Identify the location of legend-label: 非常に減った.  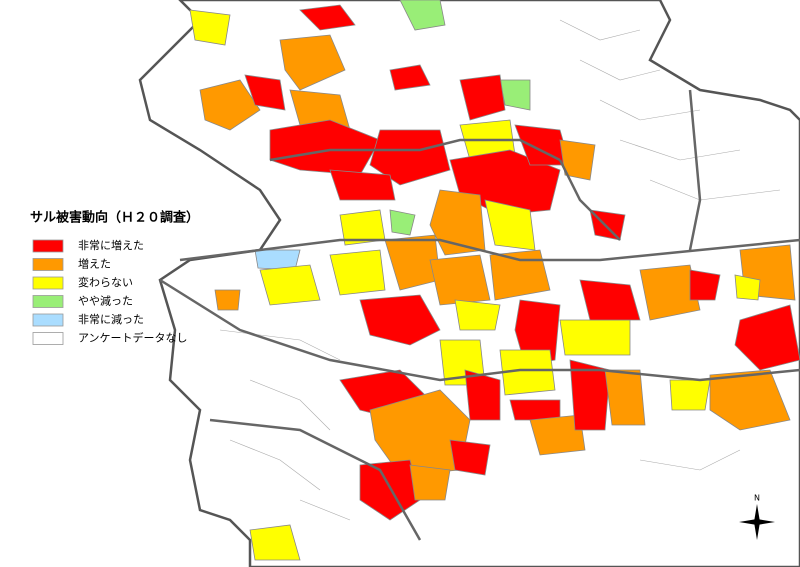
(111, 319).